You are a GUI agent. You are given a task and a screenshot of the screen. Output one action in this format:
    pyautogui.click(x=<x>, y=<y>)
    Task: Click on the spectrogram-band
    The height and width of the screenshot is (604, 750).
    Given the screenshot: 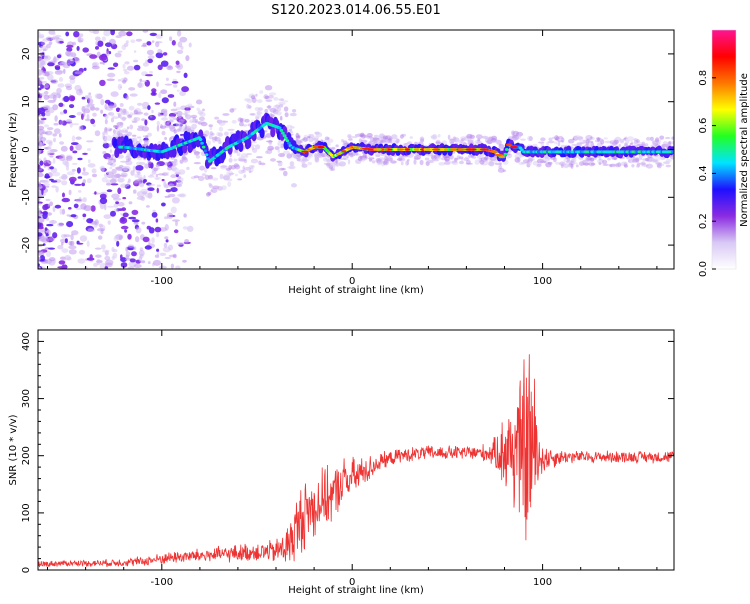 What is the action you would take?
    pyautogui.click(x=185, y=148)
    